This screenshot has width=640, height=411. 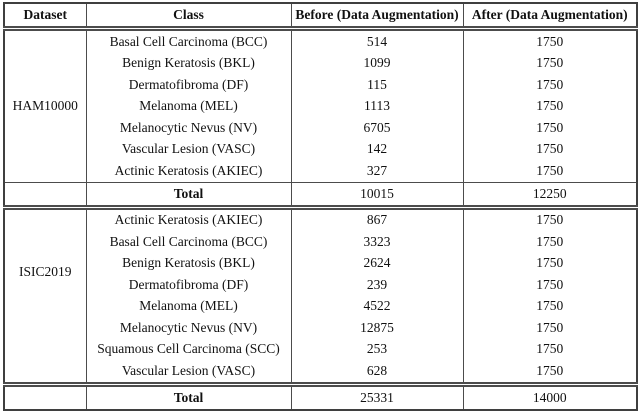 What do you see at coordinates (377, 349) in the screenshot?
I see `before-cell: 253` at bounding box center [377, 349].